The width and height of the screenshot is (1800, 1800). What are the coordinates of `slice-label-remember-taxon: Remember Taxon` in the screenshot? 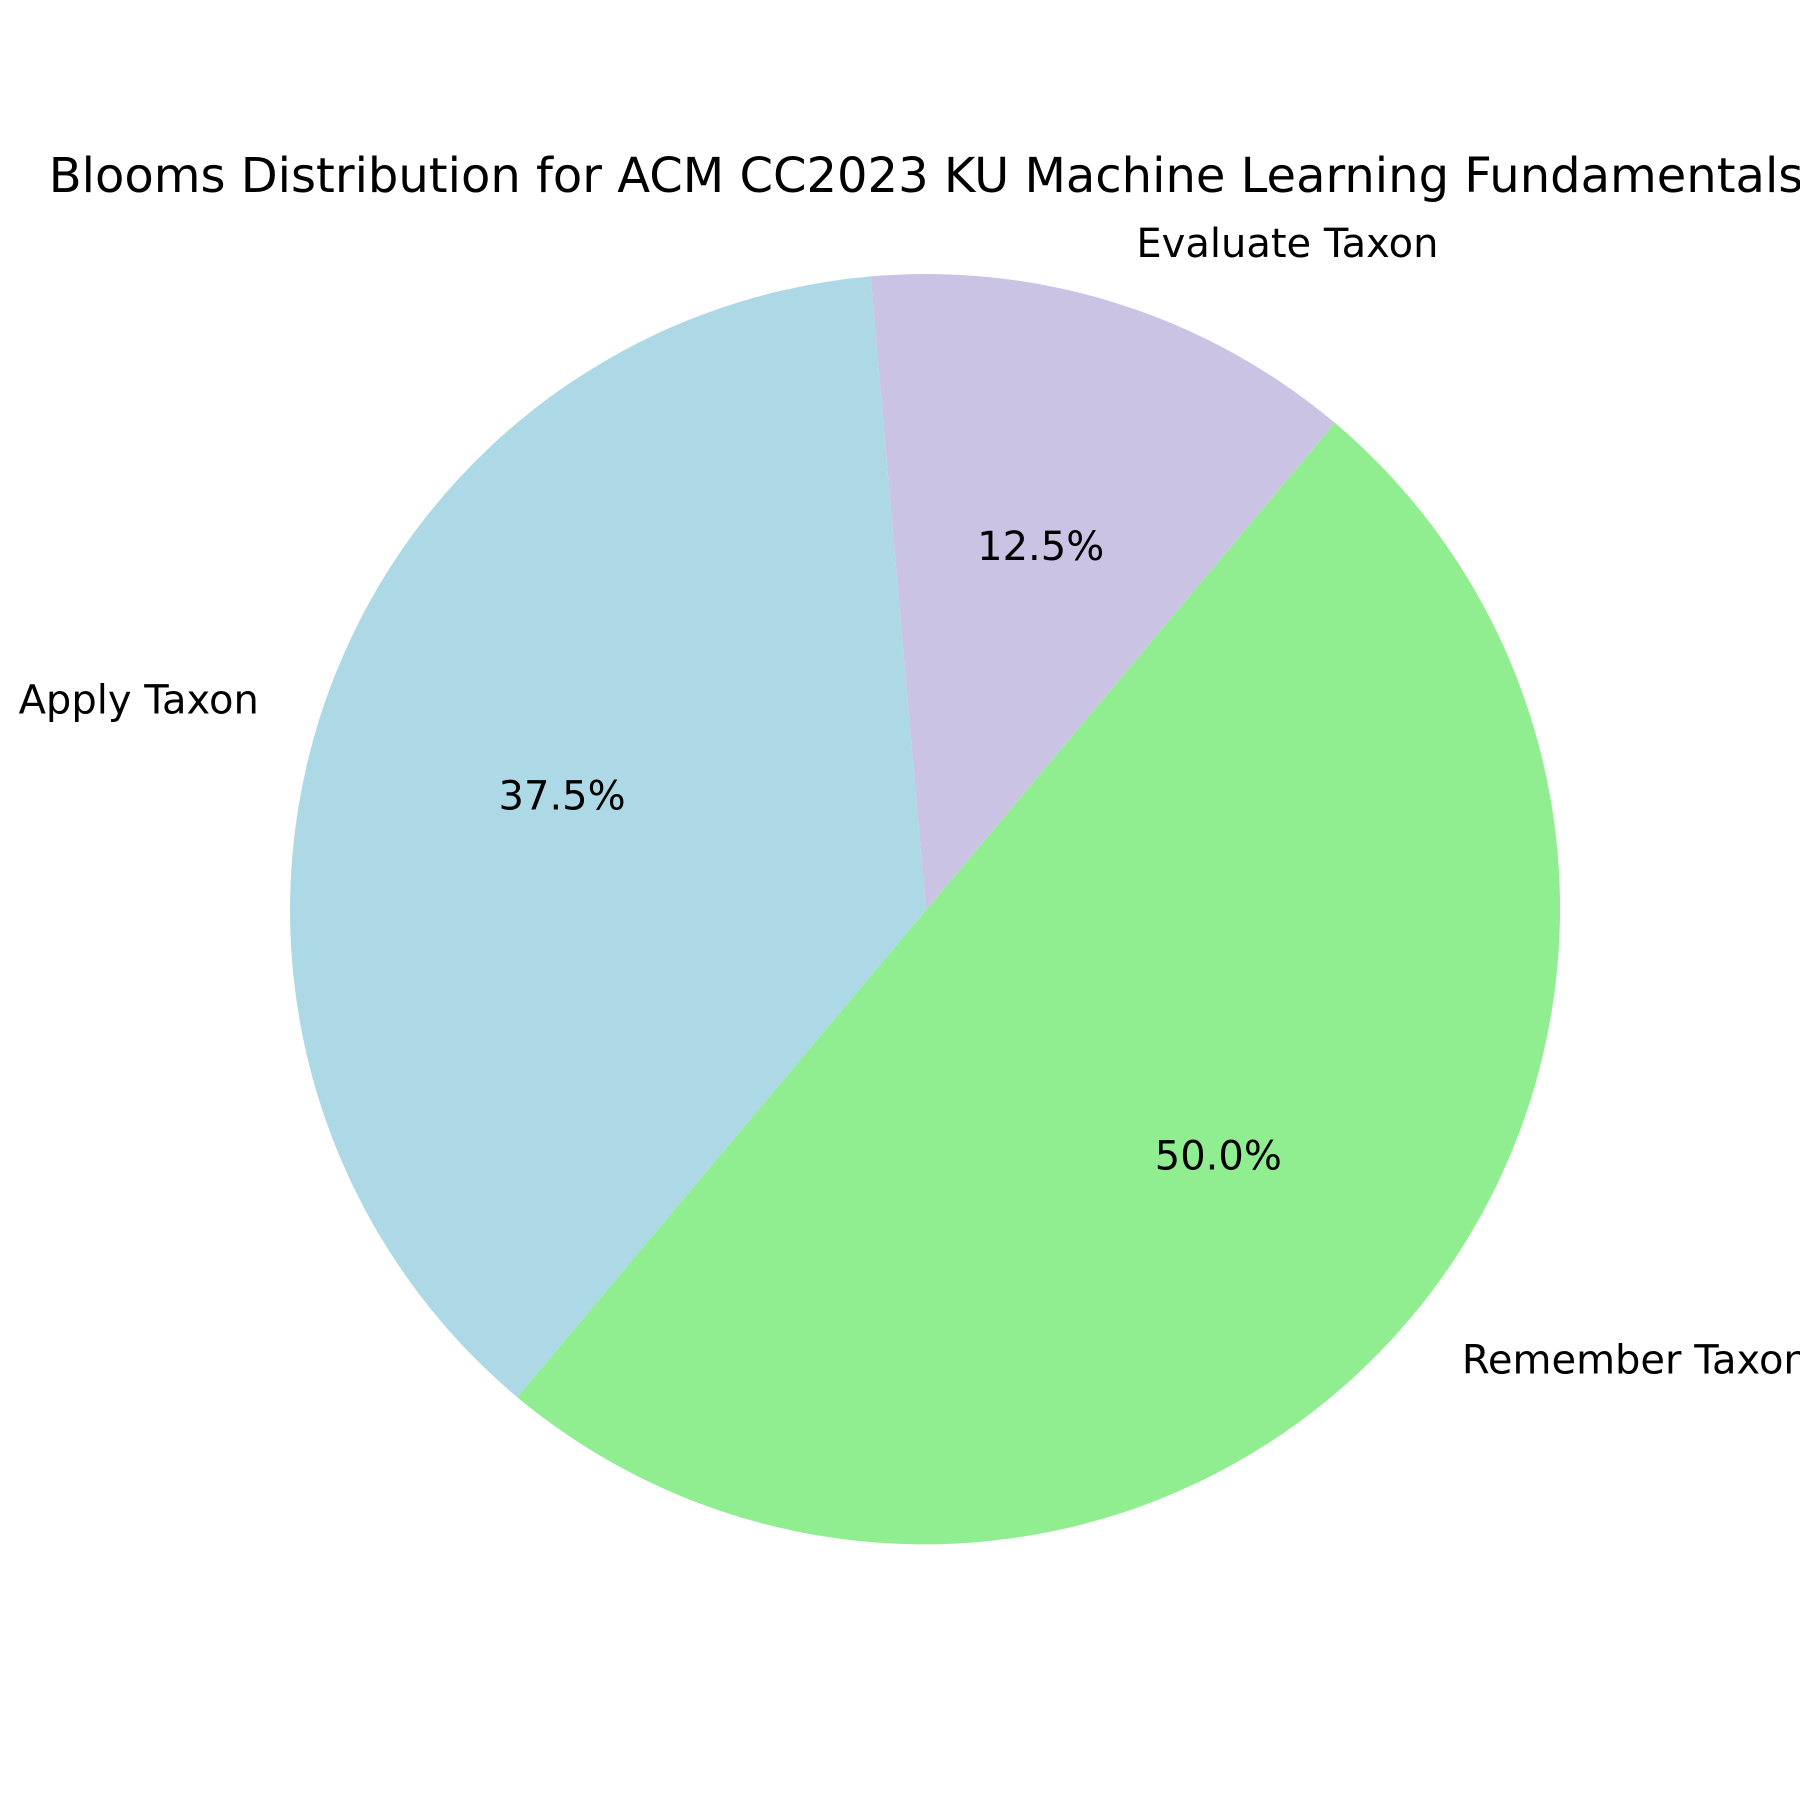 It's located at (1631, 1361).